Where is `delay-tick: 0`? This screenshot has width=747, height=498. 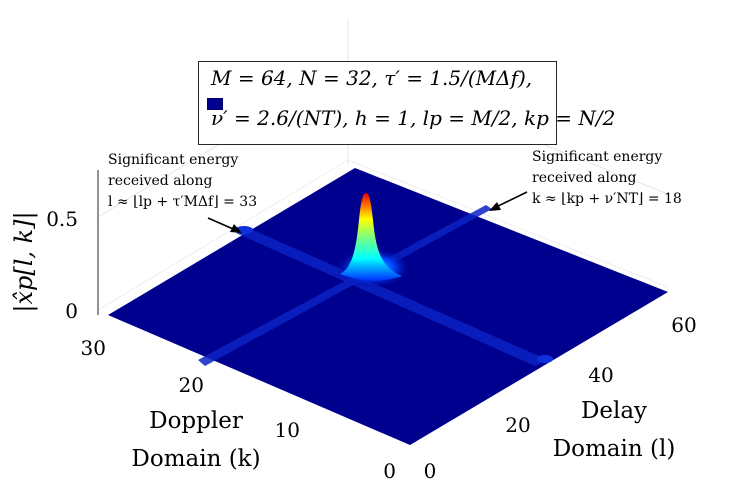
delay-tick: 0 is located at coordinates (430, 471).